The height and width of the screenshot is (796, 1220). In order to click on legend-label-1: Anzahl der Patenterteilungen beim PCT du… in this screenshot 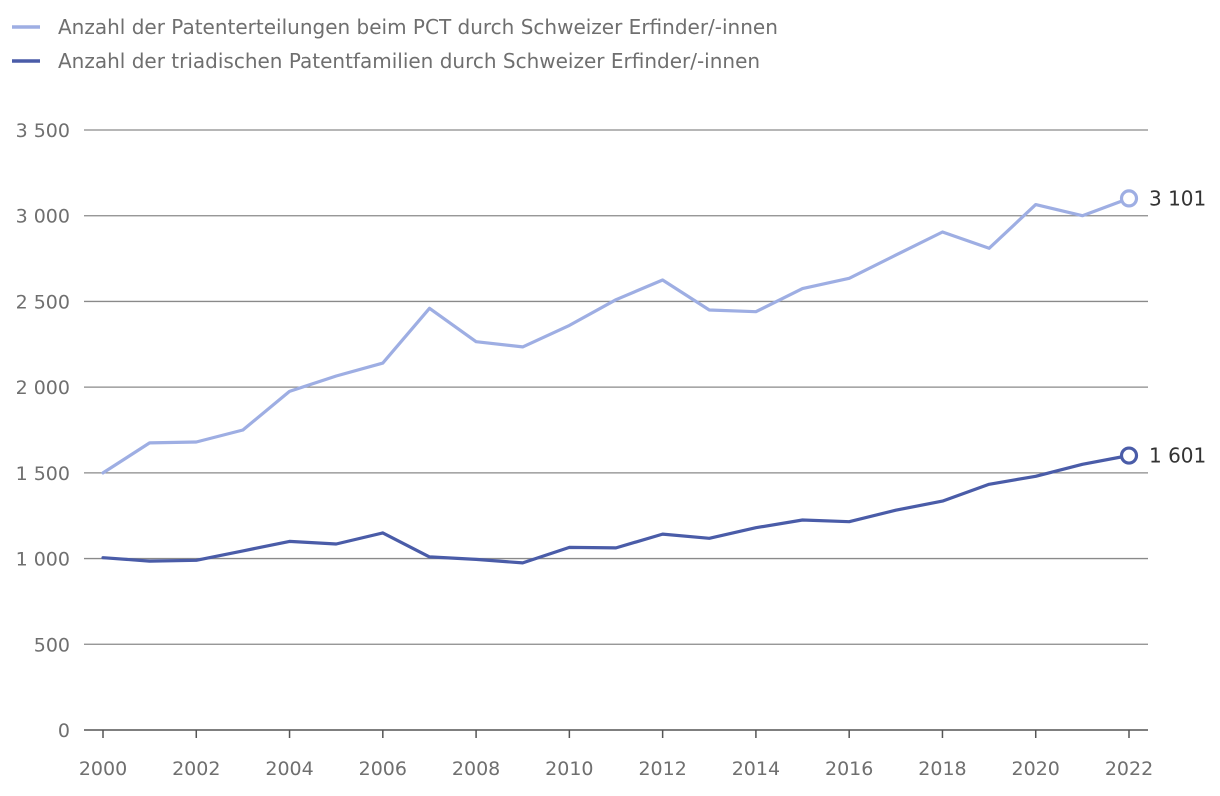, I will do `click(418, 27)`.